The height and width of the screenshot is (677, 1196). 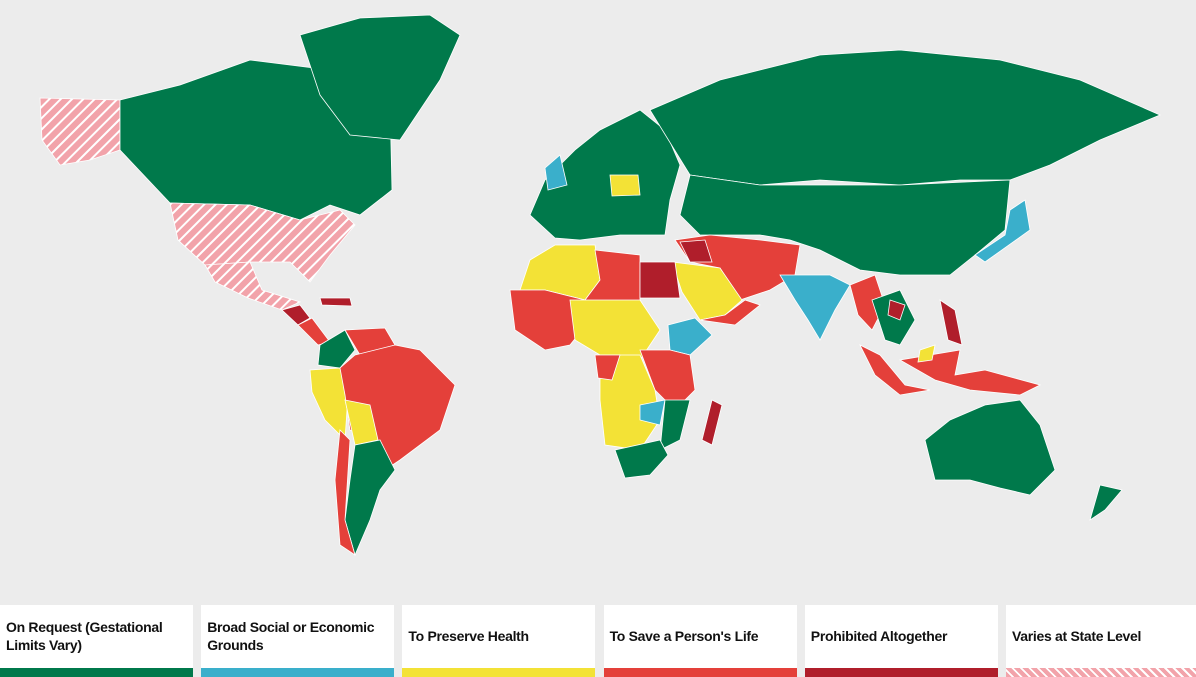 I want to click on legend-item: On Request (Gestational Limits Vary), so click(x=96, y=641).